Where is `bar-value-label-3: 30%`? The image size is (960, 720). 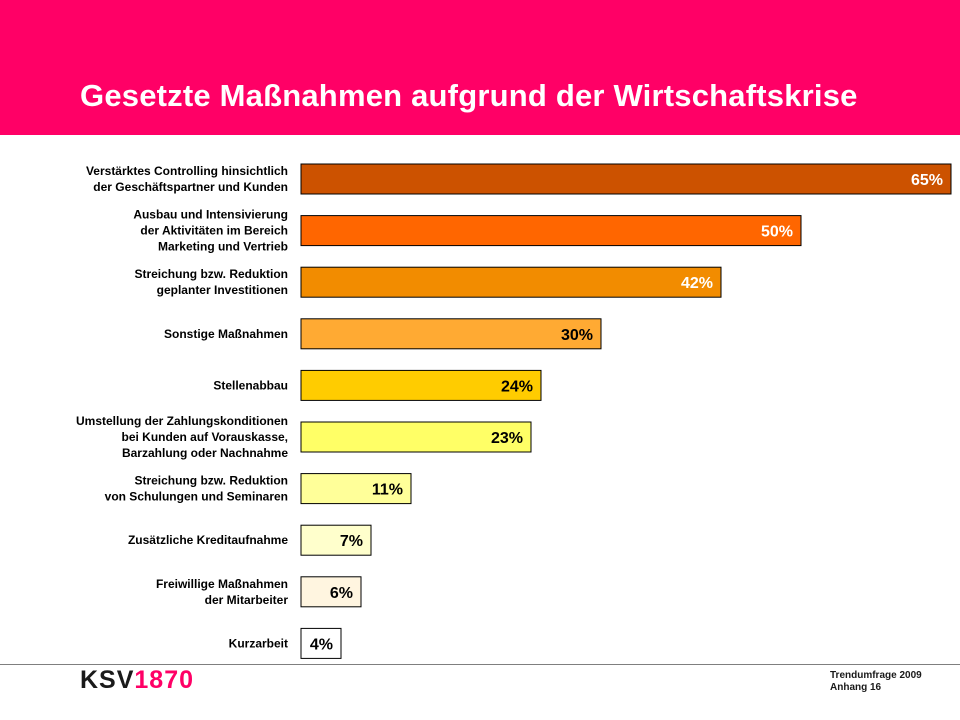 bar-value-label-3: 30% is located at coordinates (577, 335).